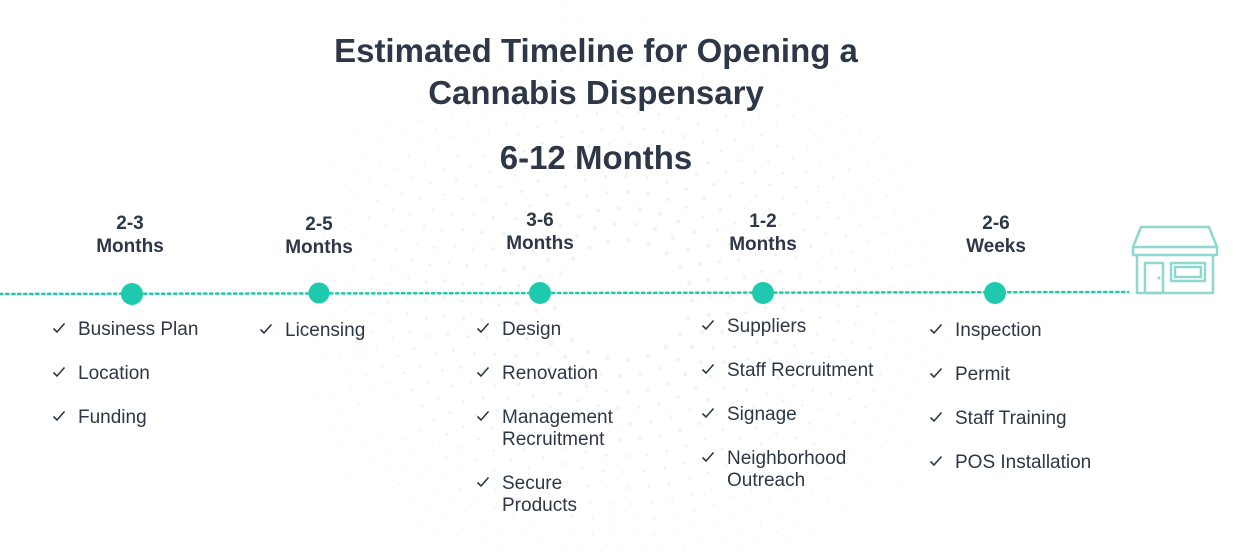  Describe the element at coordinates (1029, 419) in the screenshot. I see `task-item: Staff Training` at that location.